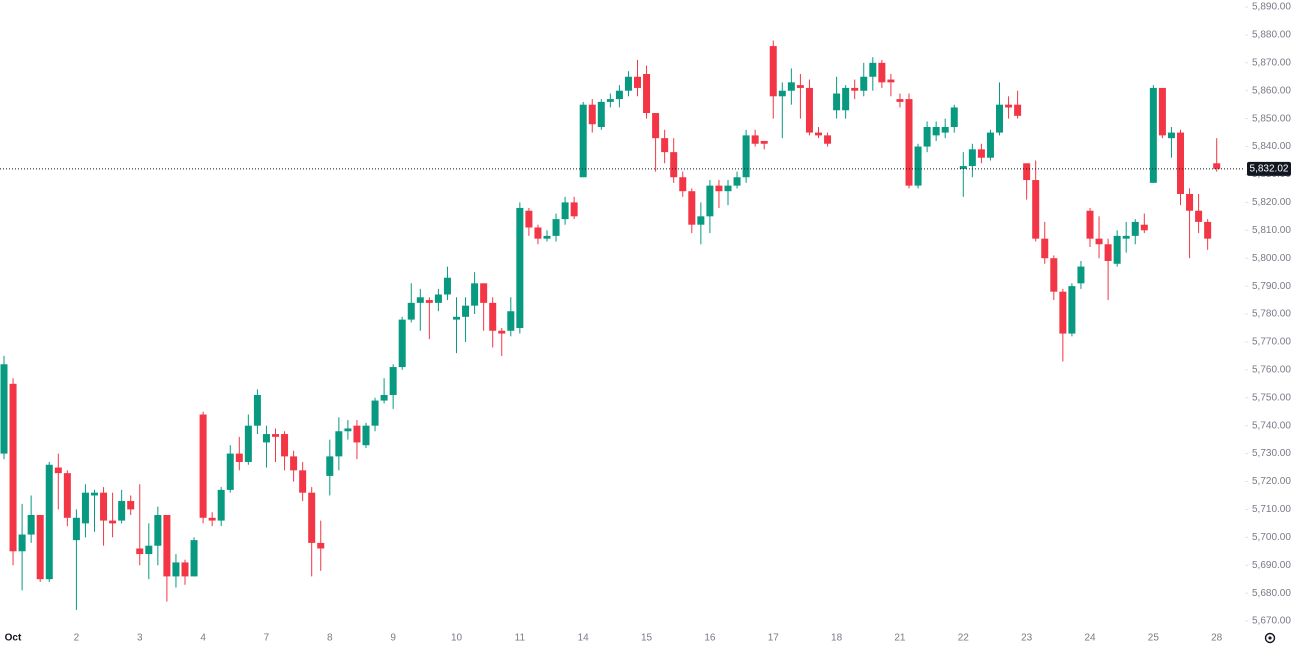  Describe the element at coordinates (1271, 509) in the screenshot. I see `y-tick-label: 5,710.00` at that location.